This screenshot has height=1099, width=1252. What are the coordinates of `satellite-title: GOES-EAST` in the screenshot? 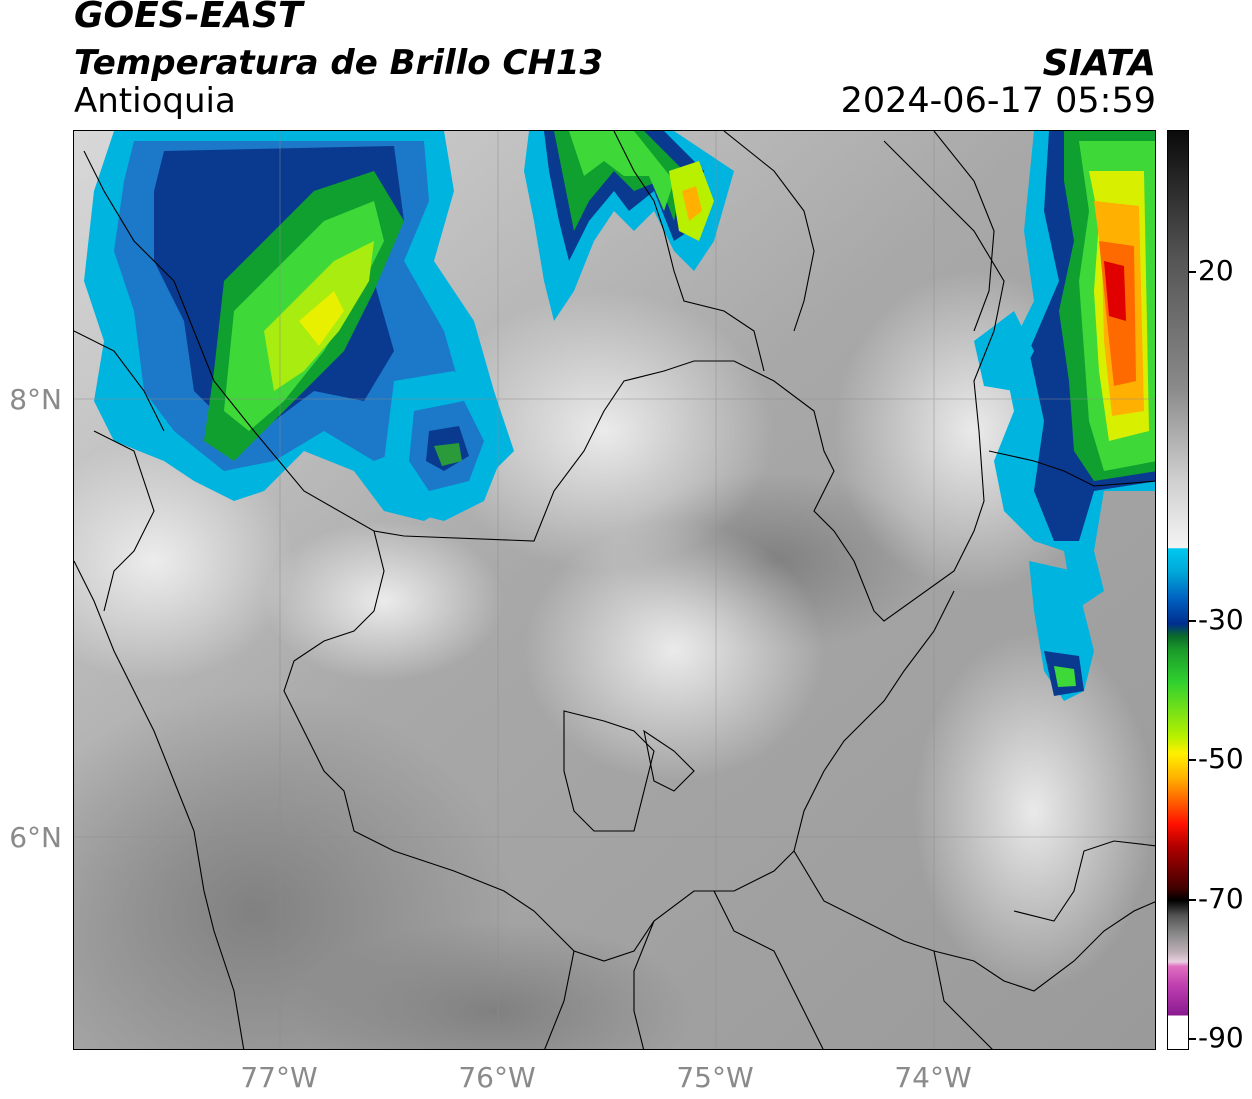 It's located at (188, 18).